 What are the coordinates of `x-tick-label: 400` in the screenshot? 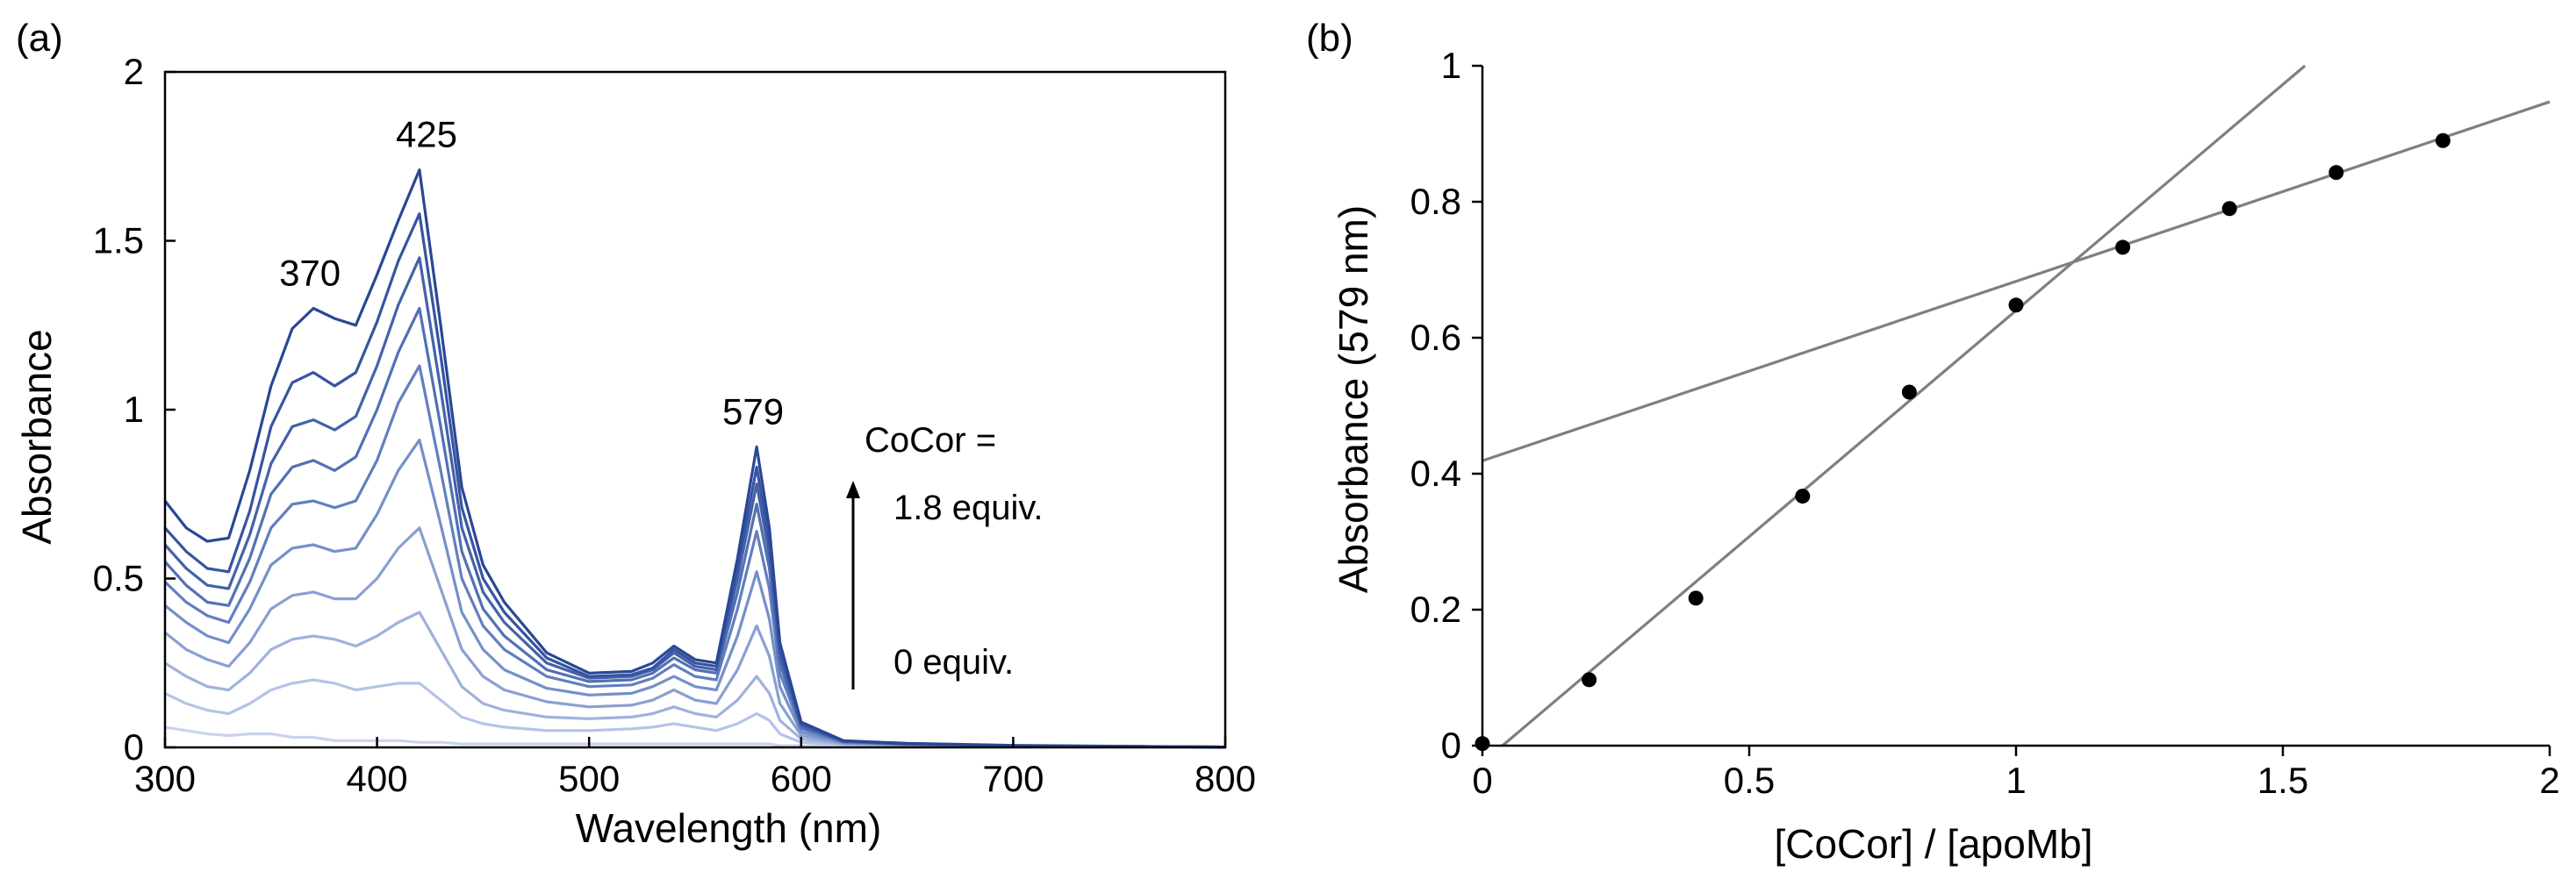 It's located at (377, 778).